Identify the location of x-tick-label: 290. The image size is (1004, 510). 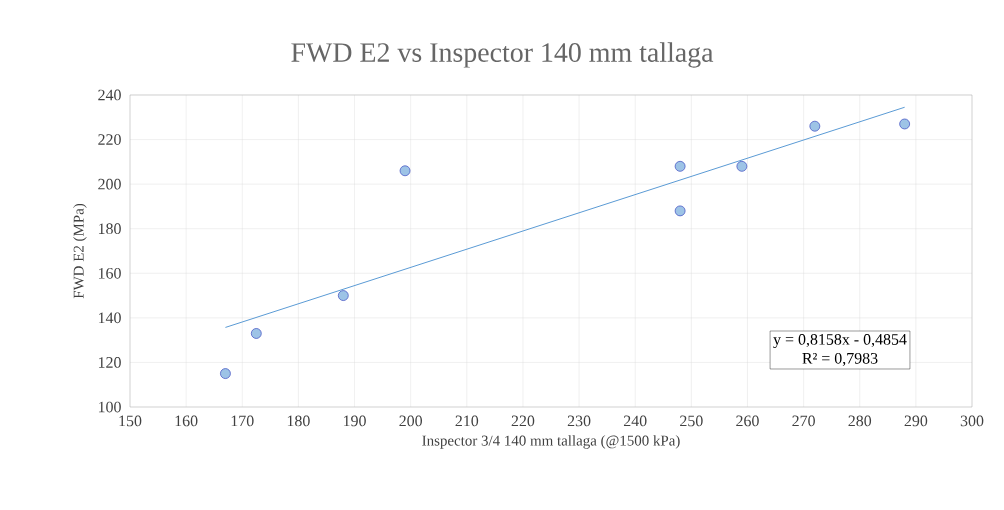
(916, 421).